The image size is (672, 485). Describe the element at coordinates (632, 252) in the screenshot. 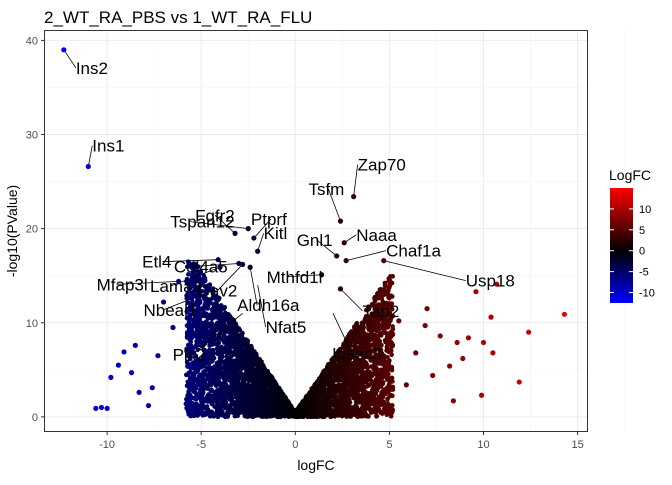

I see `legend-ticks: 10 5 0 -5 -10` at that location.